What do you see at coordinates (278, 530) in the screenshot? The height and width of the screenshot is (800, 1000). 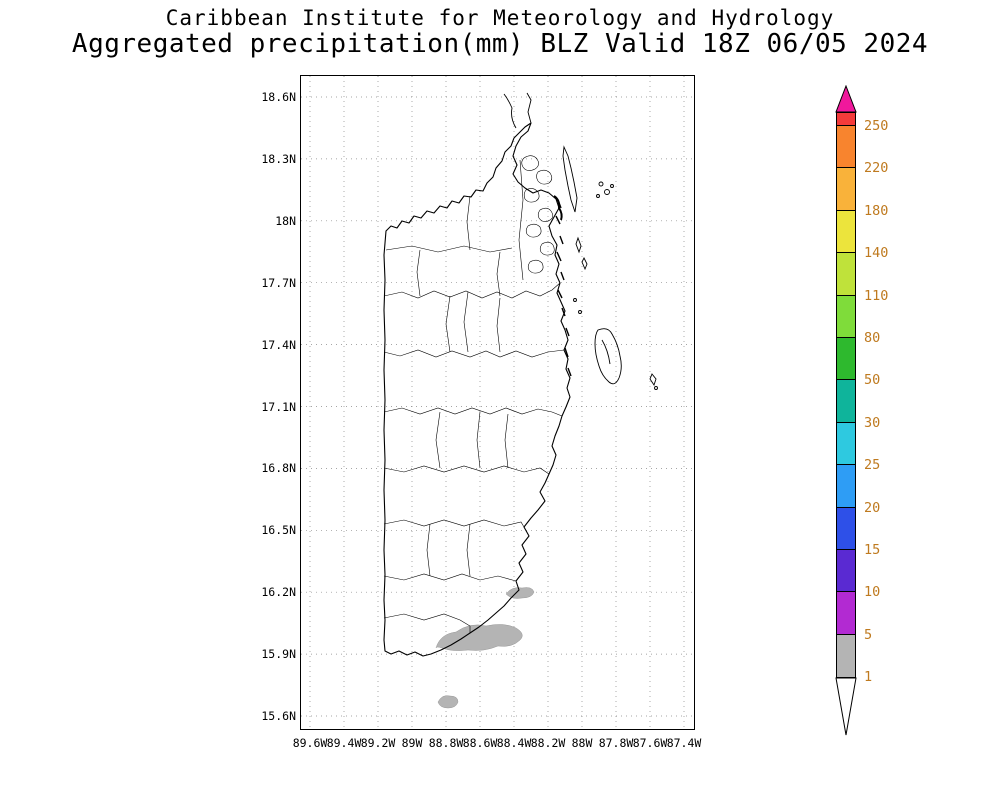 I see `lat-tick-label: 16.5N` at bounding box center [278, 530].